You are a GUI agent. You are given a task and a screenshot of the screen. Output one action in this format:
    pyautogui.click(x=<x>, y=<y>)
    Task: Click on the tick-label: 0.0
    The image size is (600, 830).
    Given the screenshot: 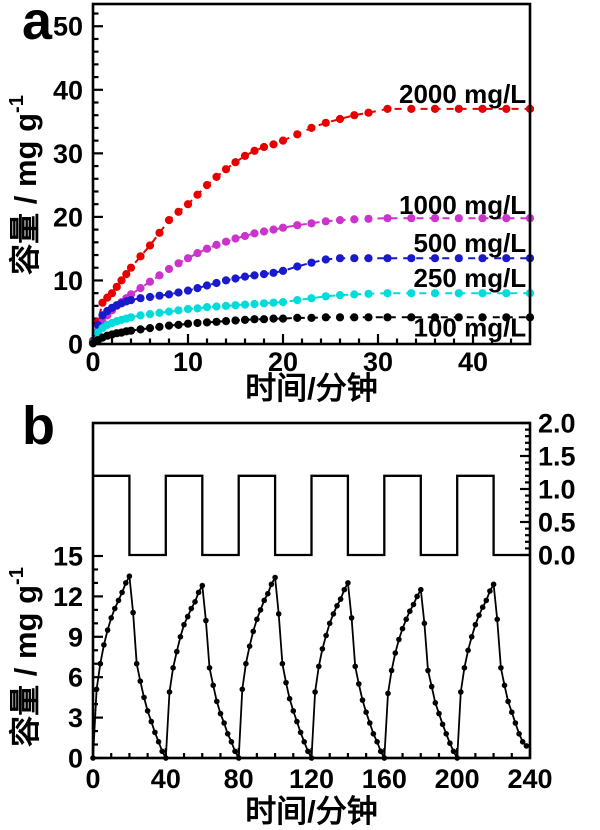 What is the action you would take?
    pyautogui.click(x=557, y=556)
    